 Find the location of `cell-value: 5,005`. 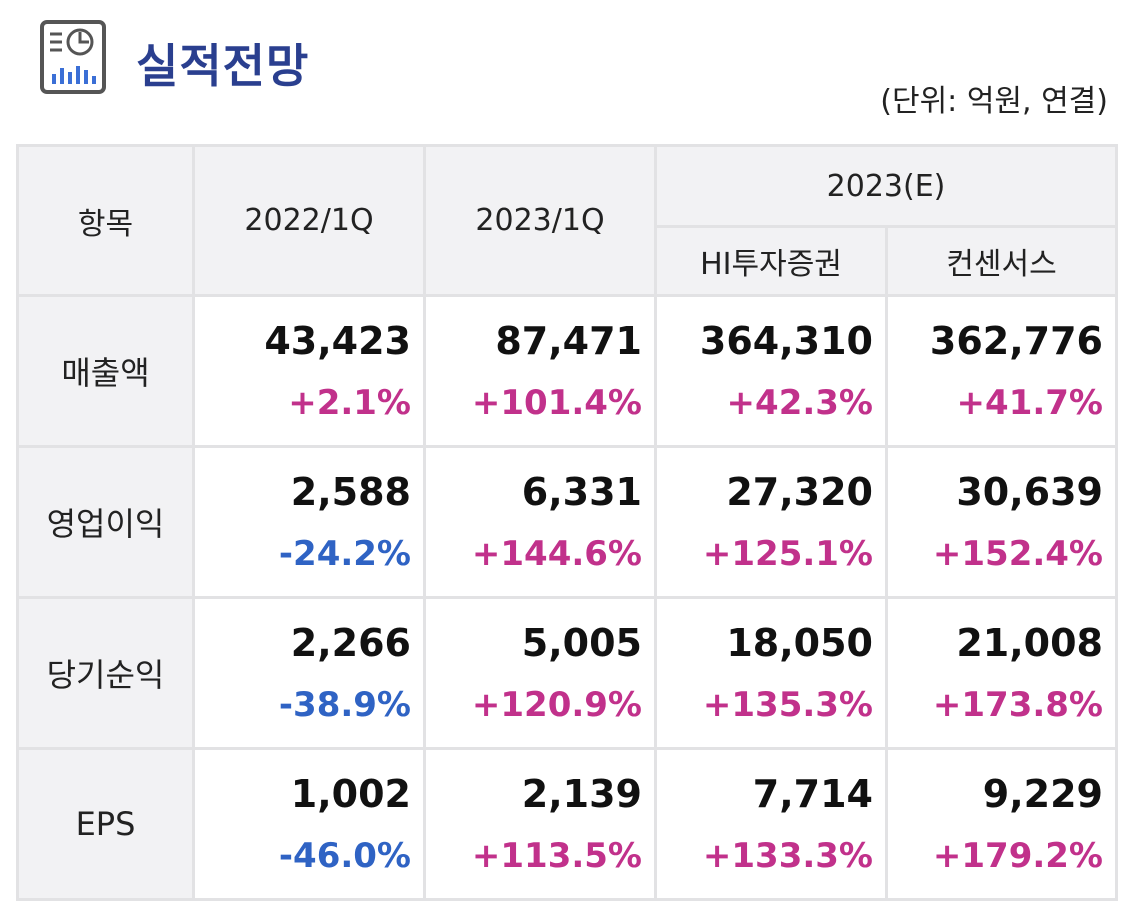

cell-value: 5,005 is located at coordinates (581, 643).